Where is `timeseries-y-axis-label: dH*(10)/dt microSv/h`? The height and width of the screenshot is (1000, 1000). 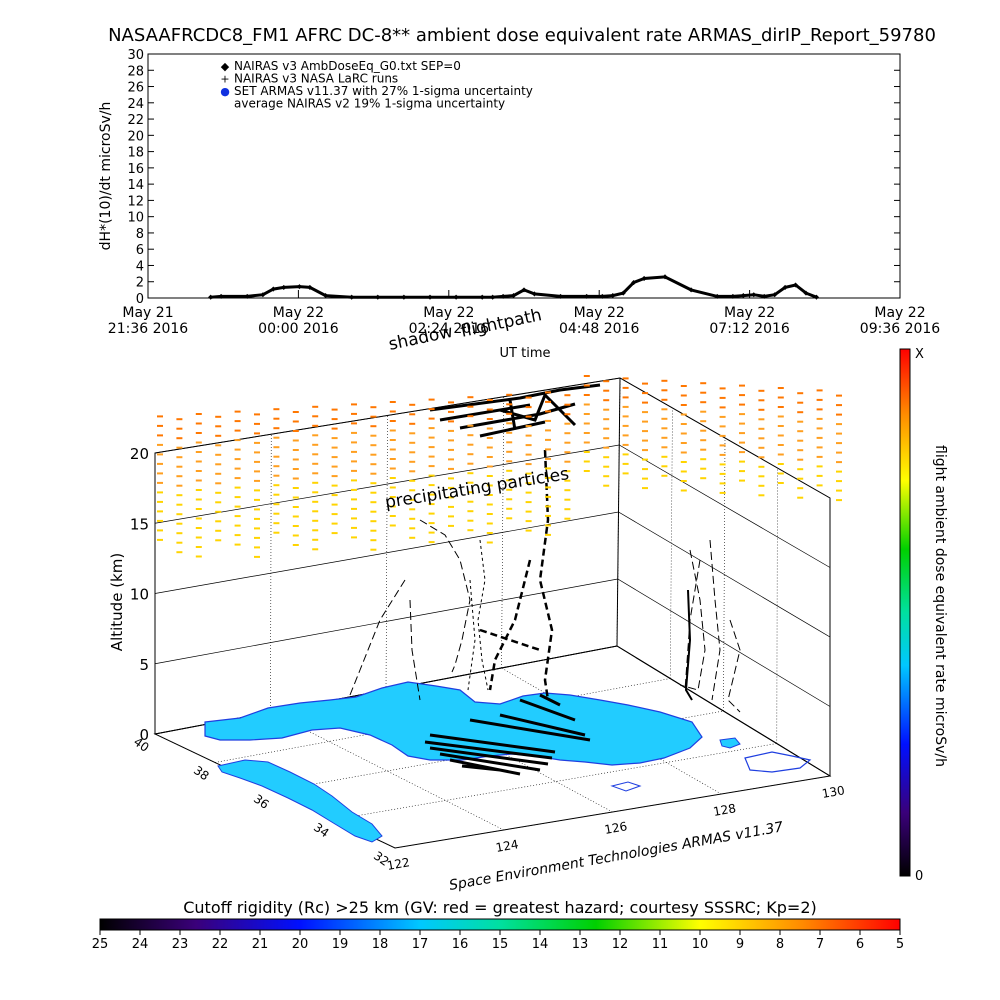 timeseries-y-axis-label: dH*(10)/dt microSv/h is located at coordinates (106, 176).